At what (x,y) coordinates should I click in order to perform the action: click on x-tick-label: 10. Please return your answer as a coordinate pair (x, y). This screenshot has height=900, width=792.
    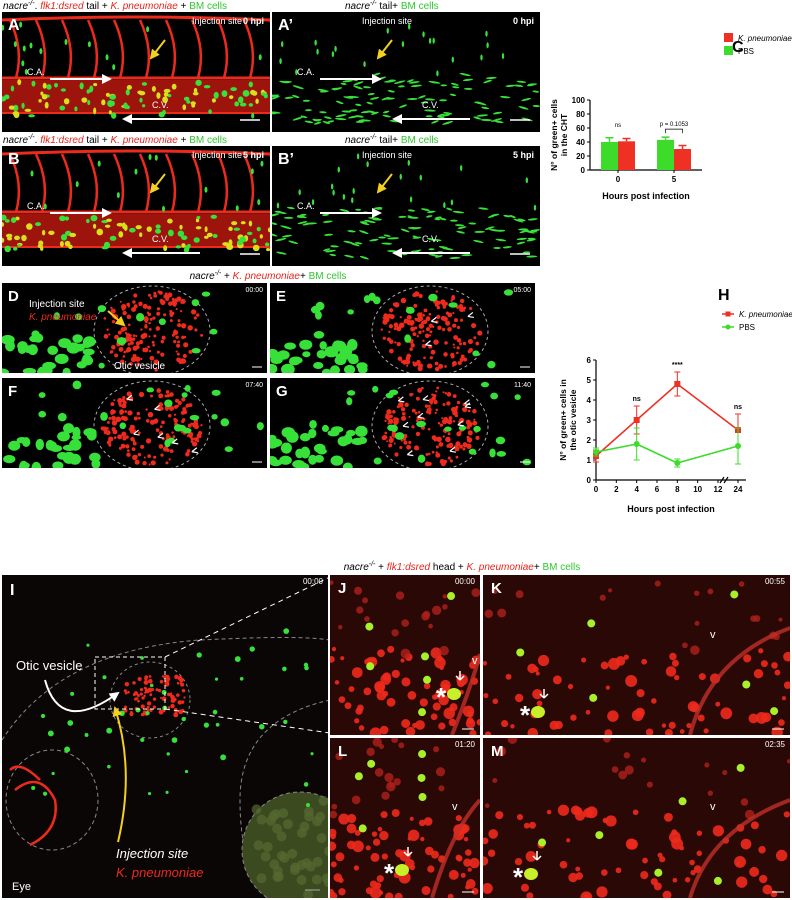
    Looking at the image, I should click on (697, 489).